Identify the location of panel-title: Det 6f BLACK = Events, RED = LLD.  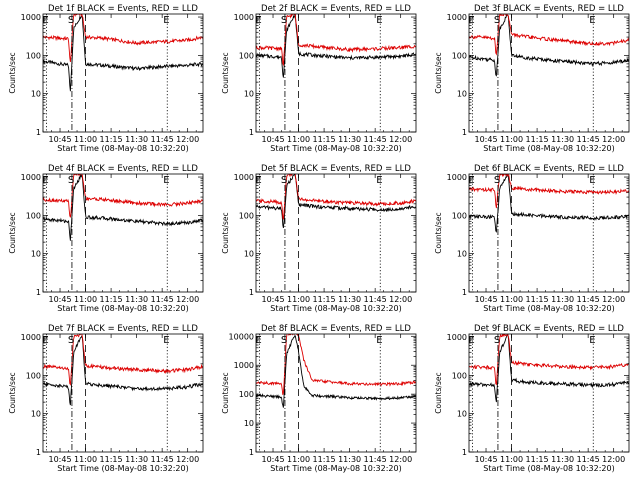
(549, 169).